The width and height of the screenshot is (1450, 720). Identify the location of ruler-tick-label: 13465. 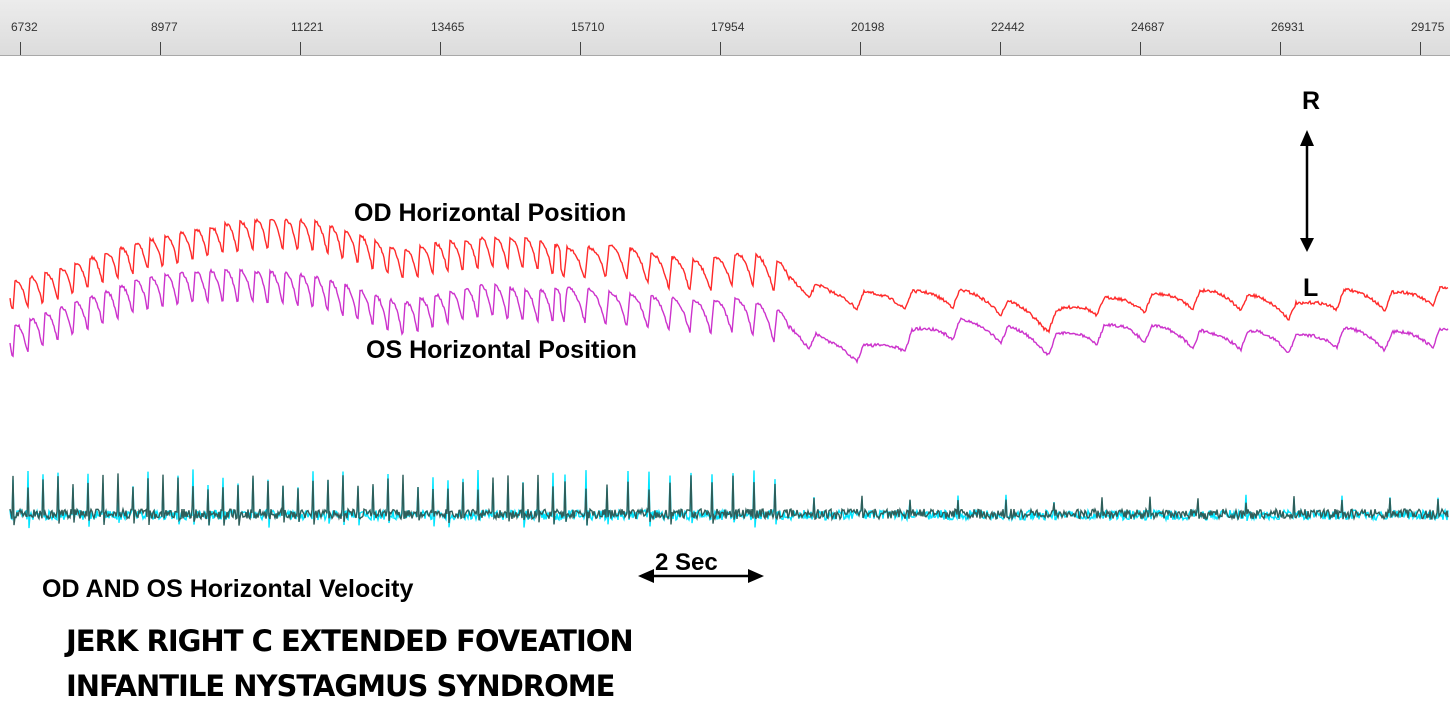
(448, 27).